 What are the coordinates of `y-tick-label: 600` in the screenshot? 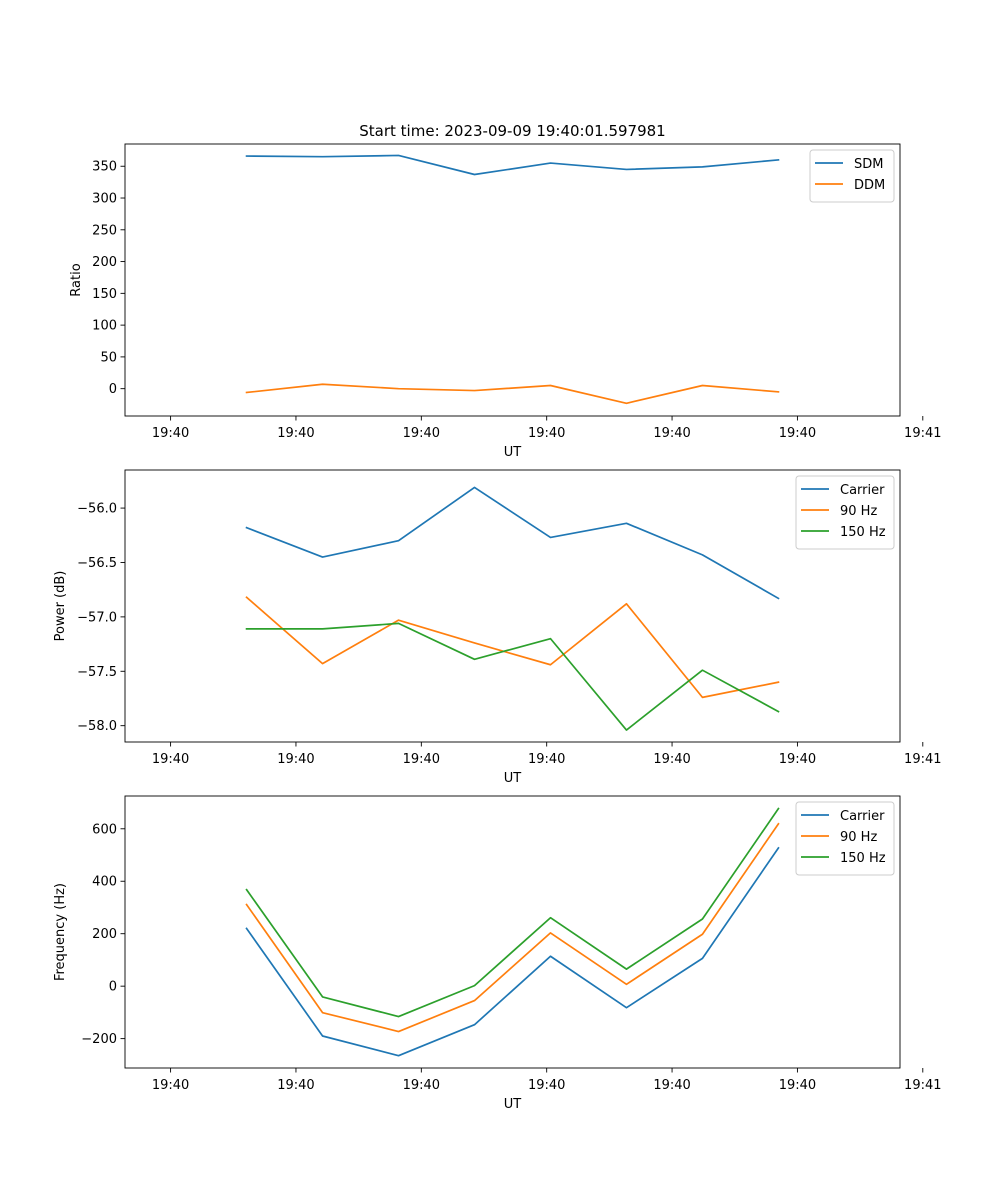 It's located at (104, 829).